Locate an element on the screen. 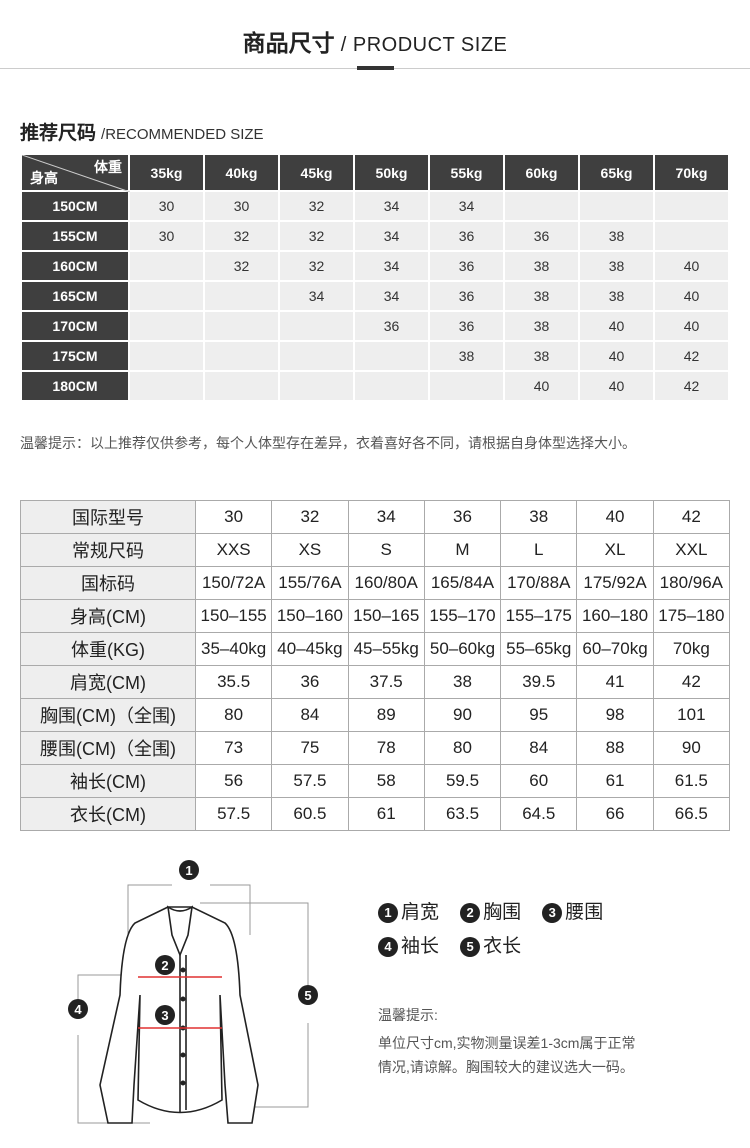 The width and height of the screenshot is (750, 1148). spec-cell: 88 is located at coordinates (615, 748).